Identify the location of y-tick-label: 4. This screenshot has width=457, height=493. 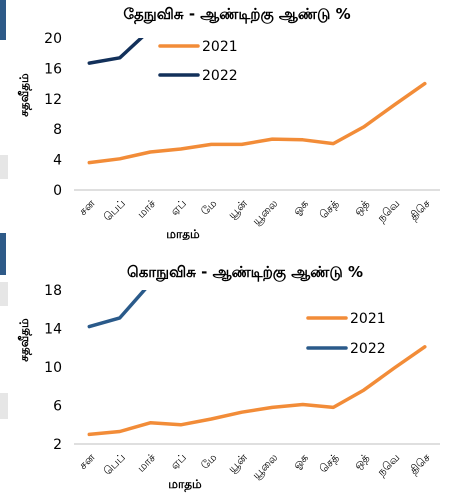
(57, 161).